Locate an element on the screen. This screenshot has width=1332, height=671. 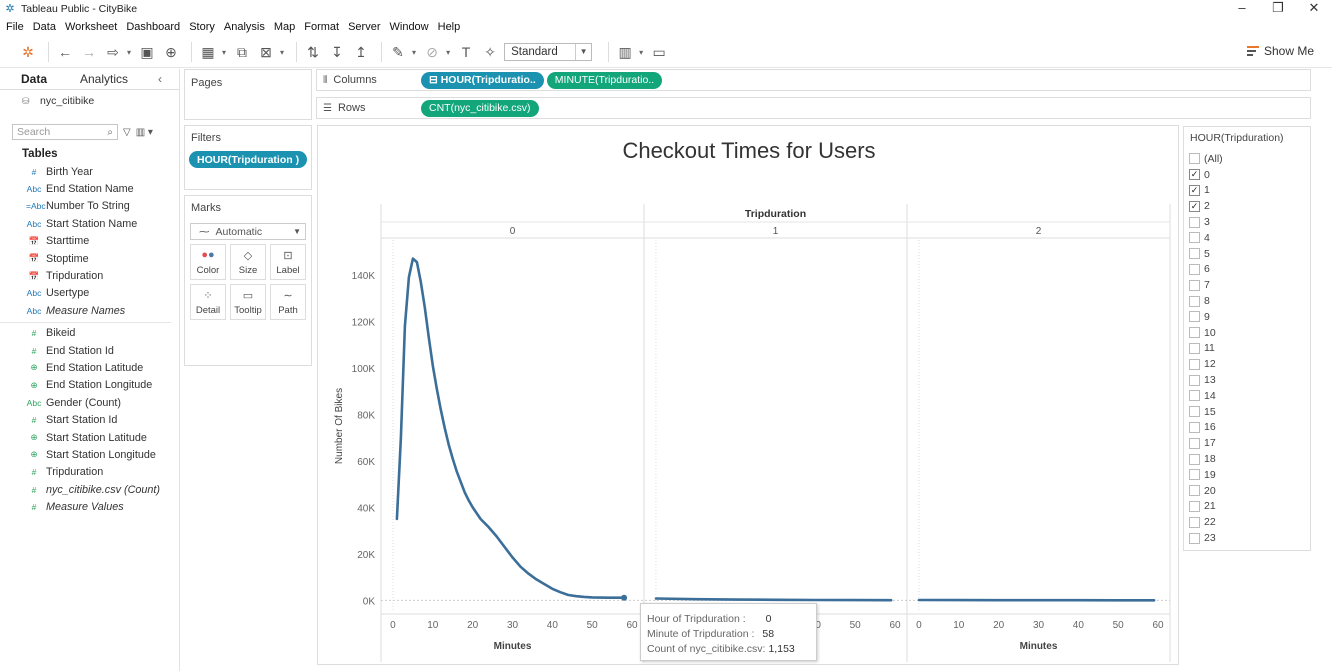
mark-color-button: ●● Color is located at coordinates (208, 262).